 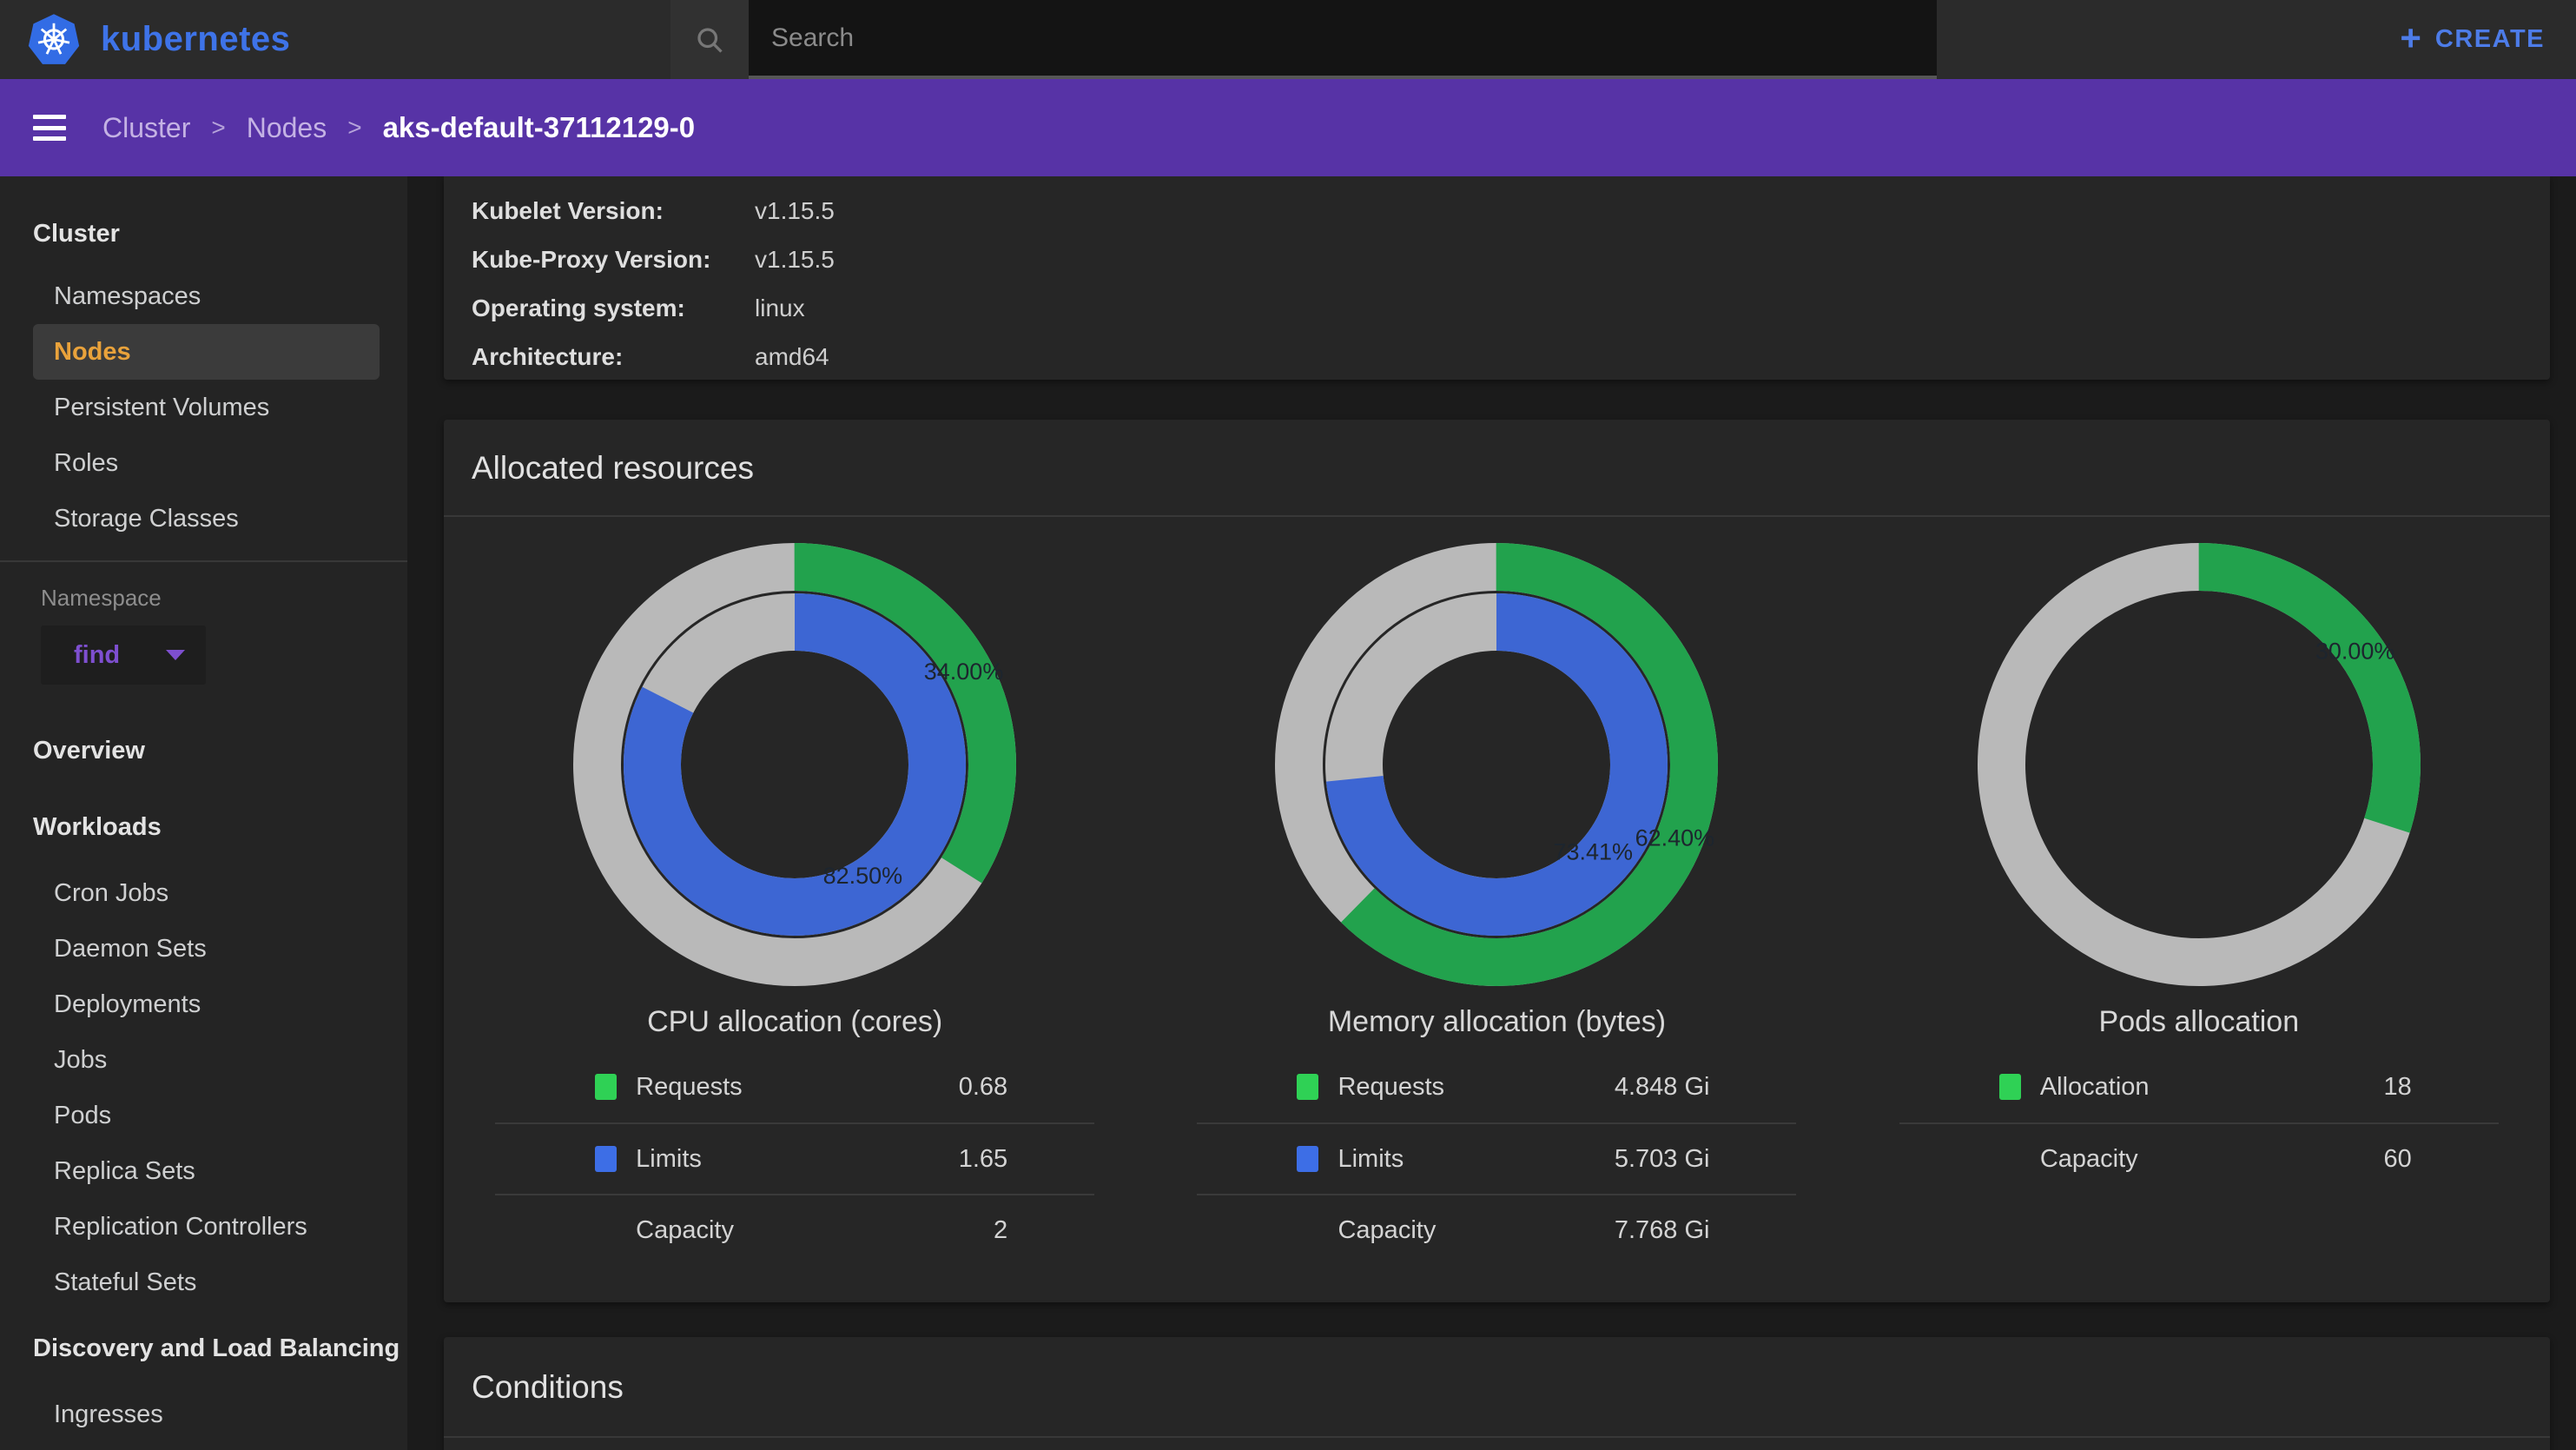 What do you see at coordinates (794, 1086) in the screenshot?
I see `legend-row-requests: Requests 0.68` at bounding box center [794, 1086].